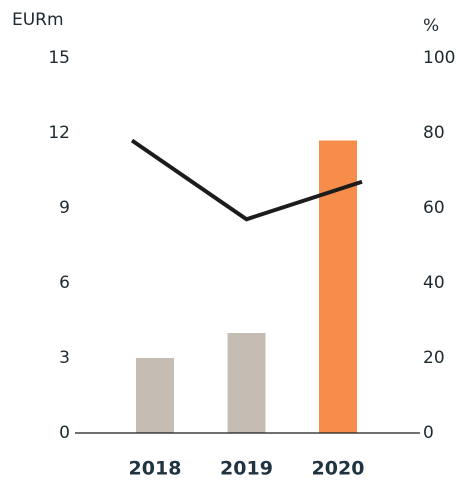 The image size is (461, 481). Describe the element at coordinates (59, 58) in the screenshot. I see `y-tick-label: 15` at that location.